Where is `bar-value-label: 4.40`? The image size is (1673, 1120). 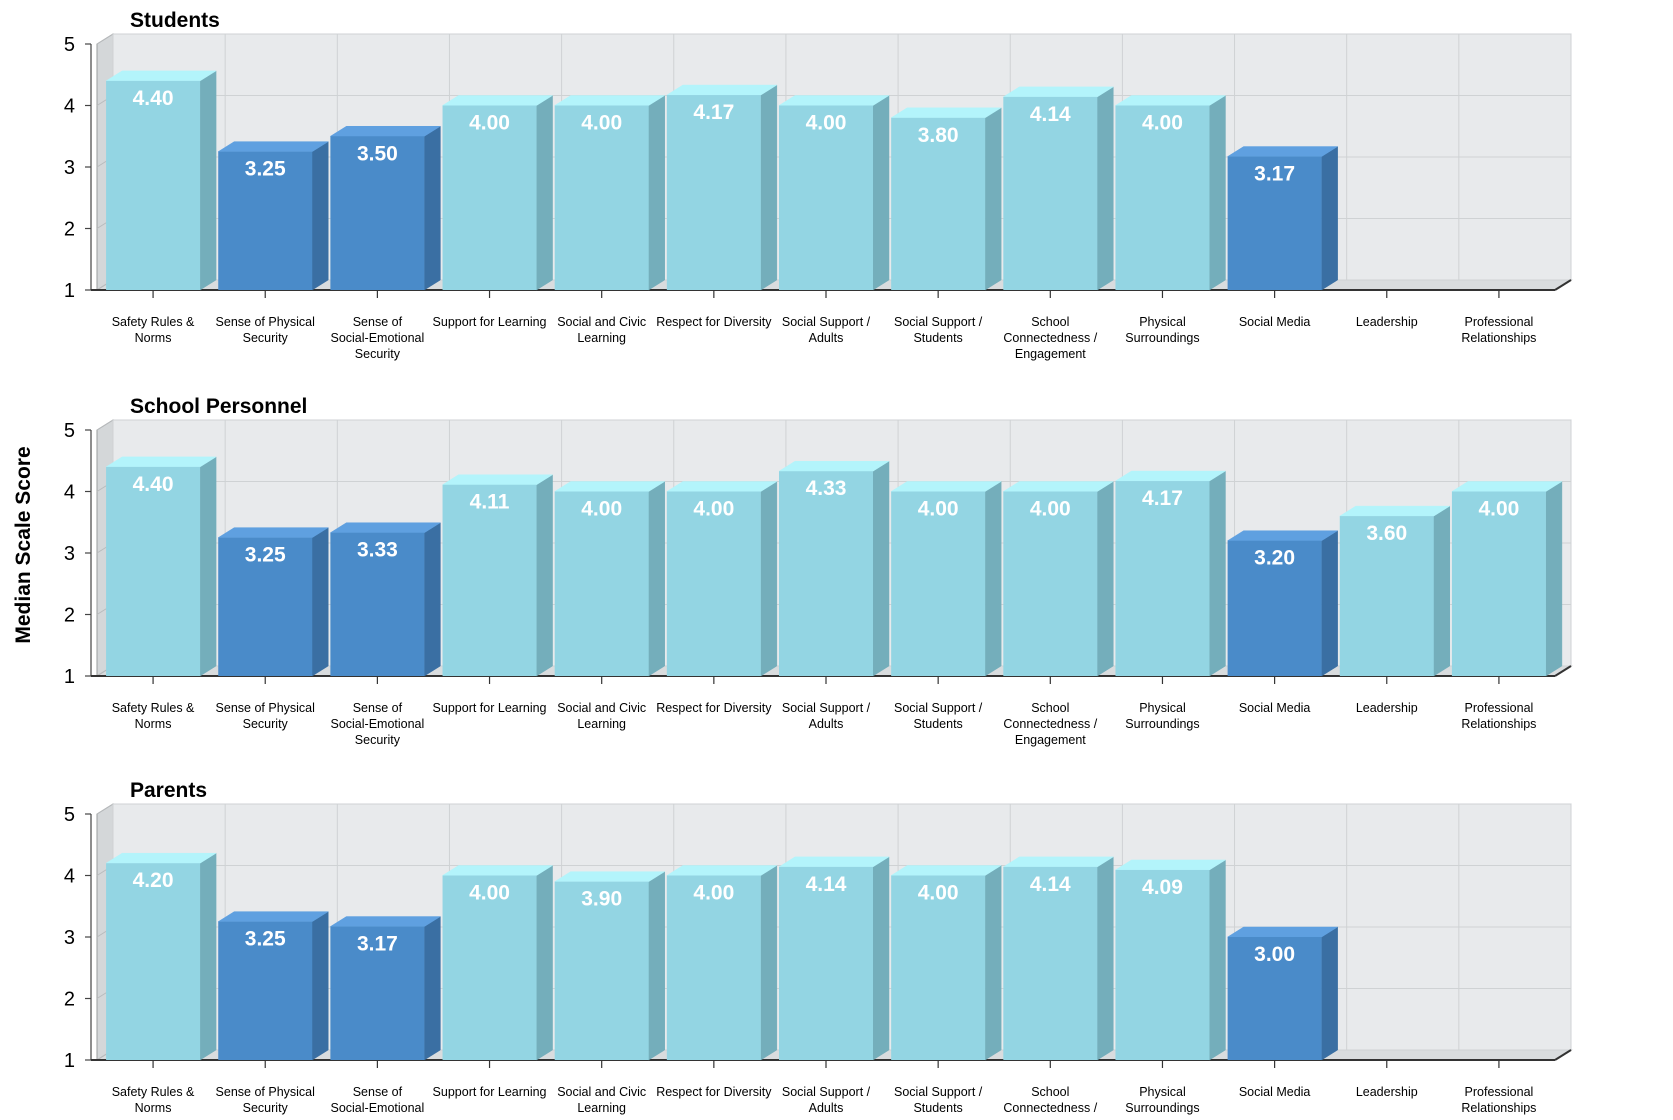 bar-value-label: 4.40 is located at coordinates (153, 98).